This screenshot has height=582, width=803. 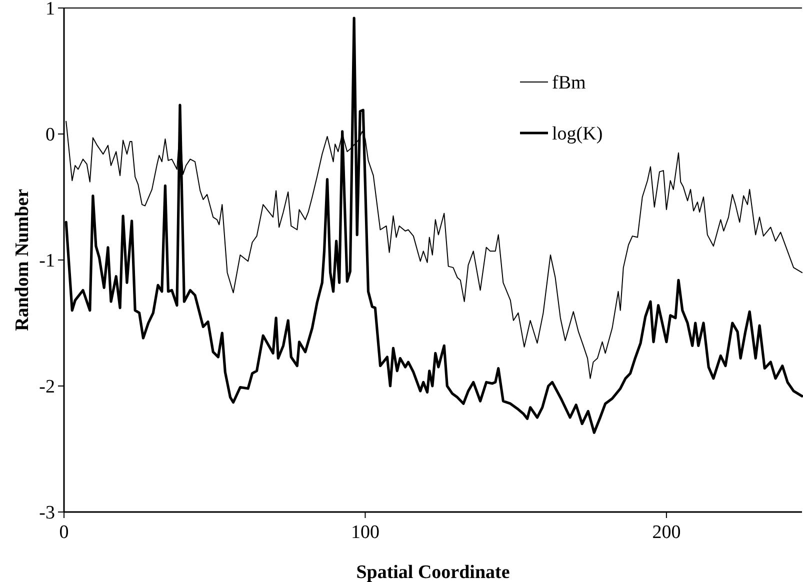 I want to click on x-tick-label: 0, so click(x=64, y=532).